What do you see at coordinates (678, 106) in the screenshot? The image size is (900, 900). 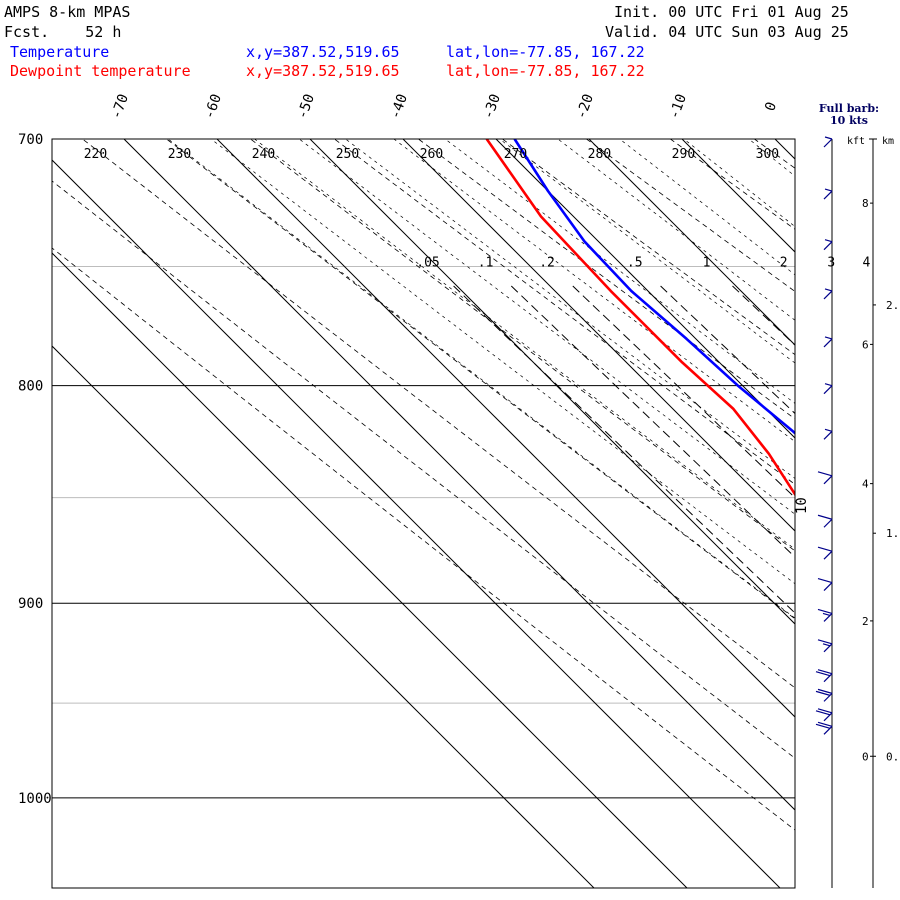 I see `temperature-tick-label: -10` at bounding box center [678, 106].